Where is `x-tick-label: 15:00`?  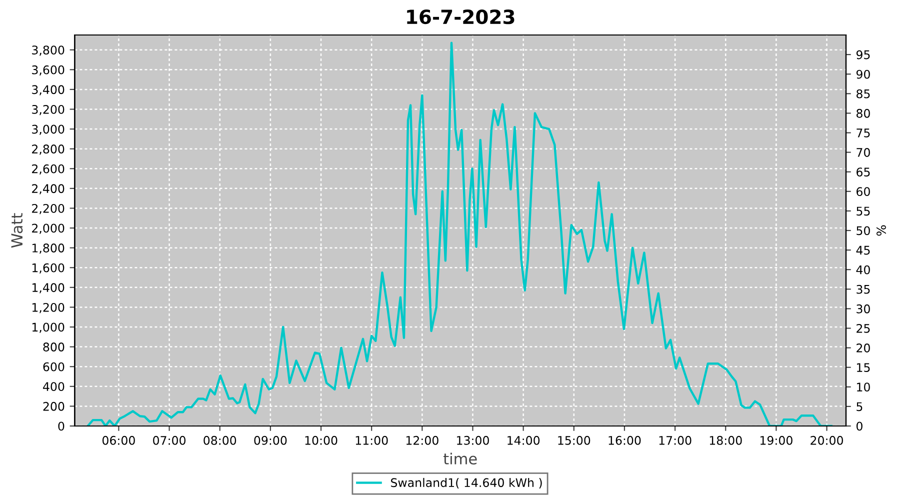
x-tick-label: 15:00 is located at coordinates (574, 440).